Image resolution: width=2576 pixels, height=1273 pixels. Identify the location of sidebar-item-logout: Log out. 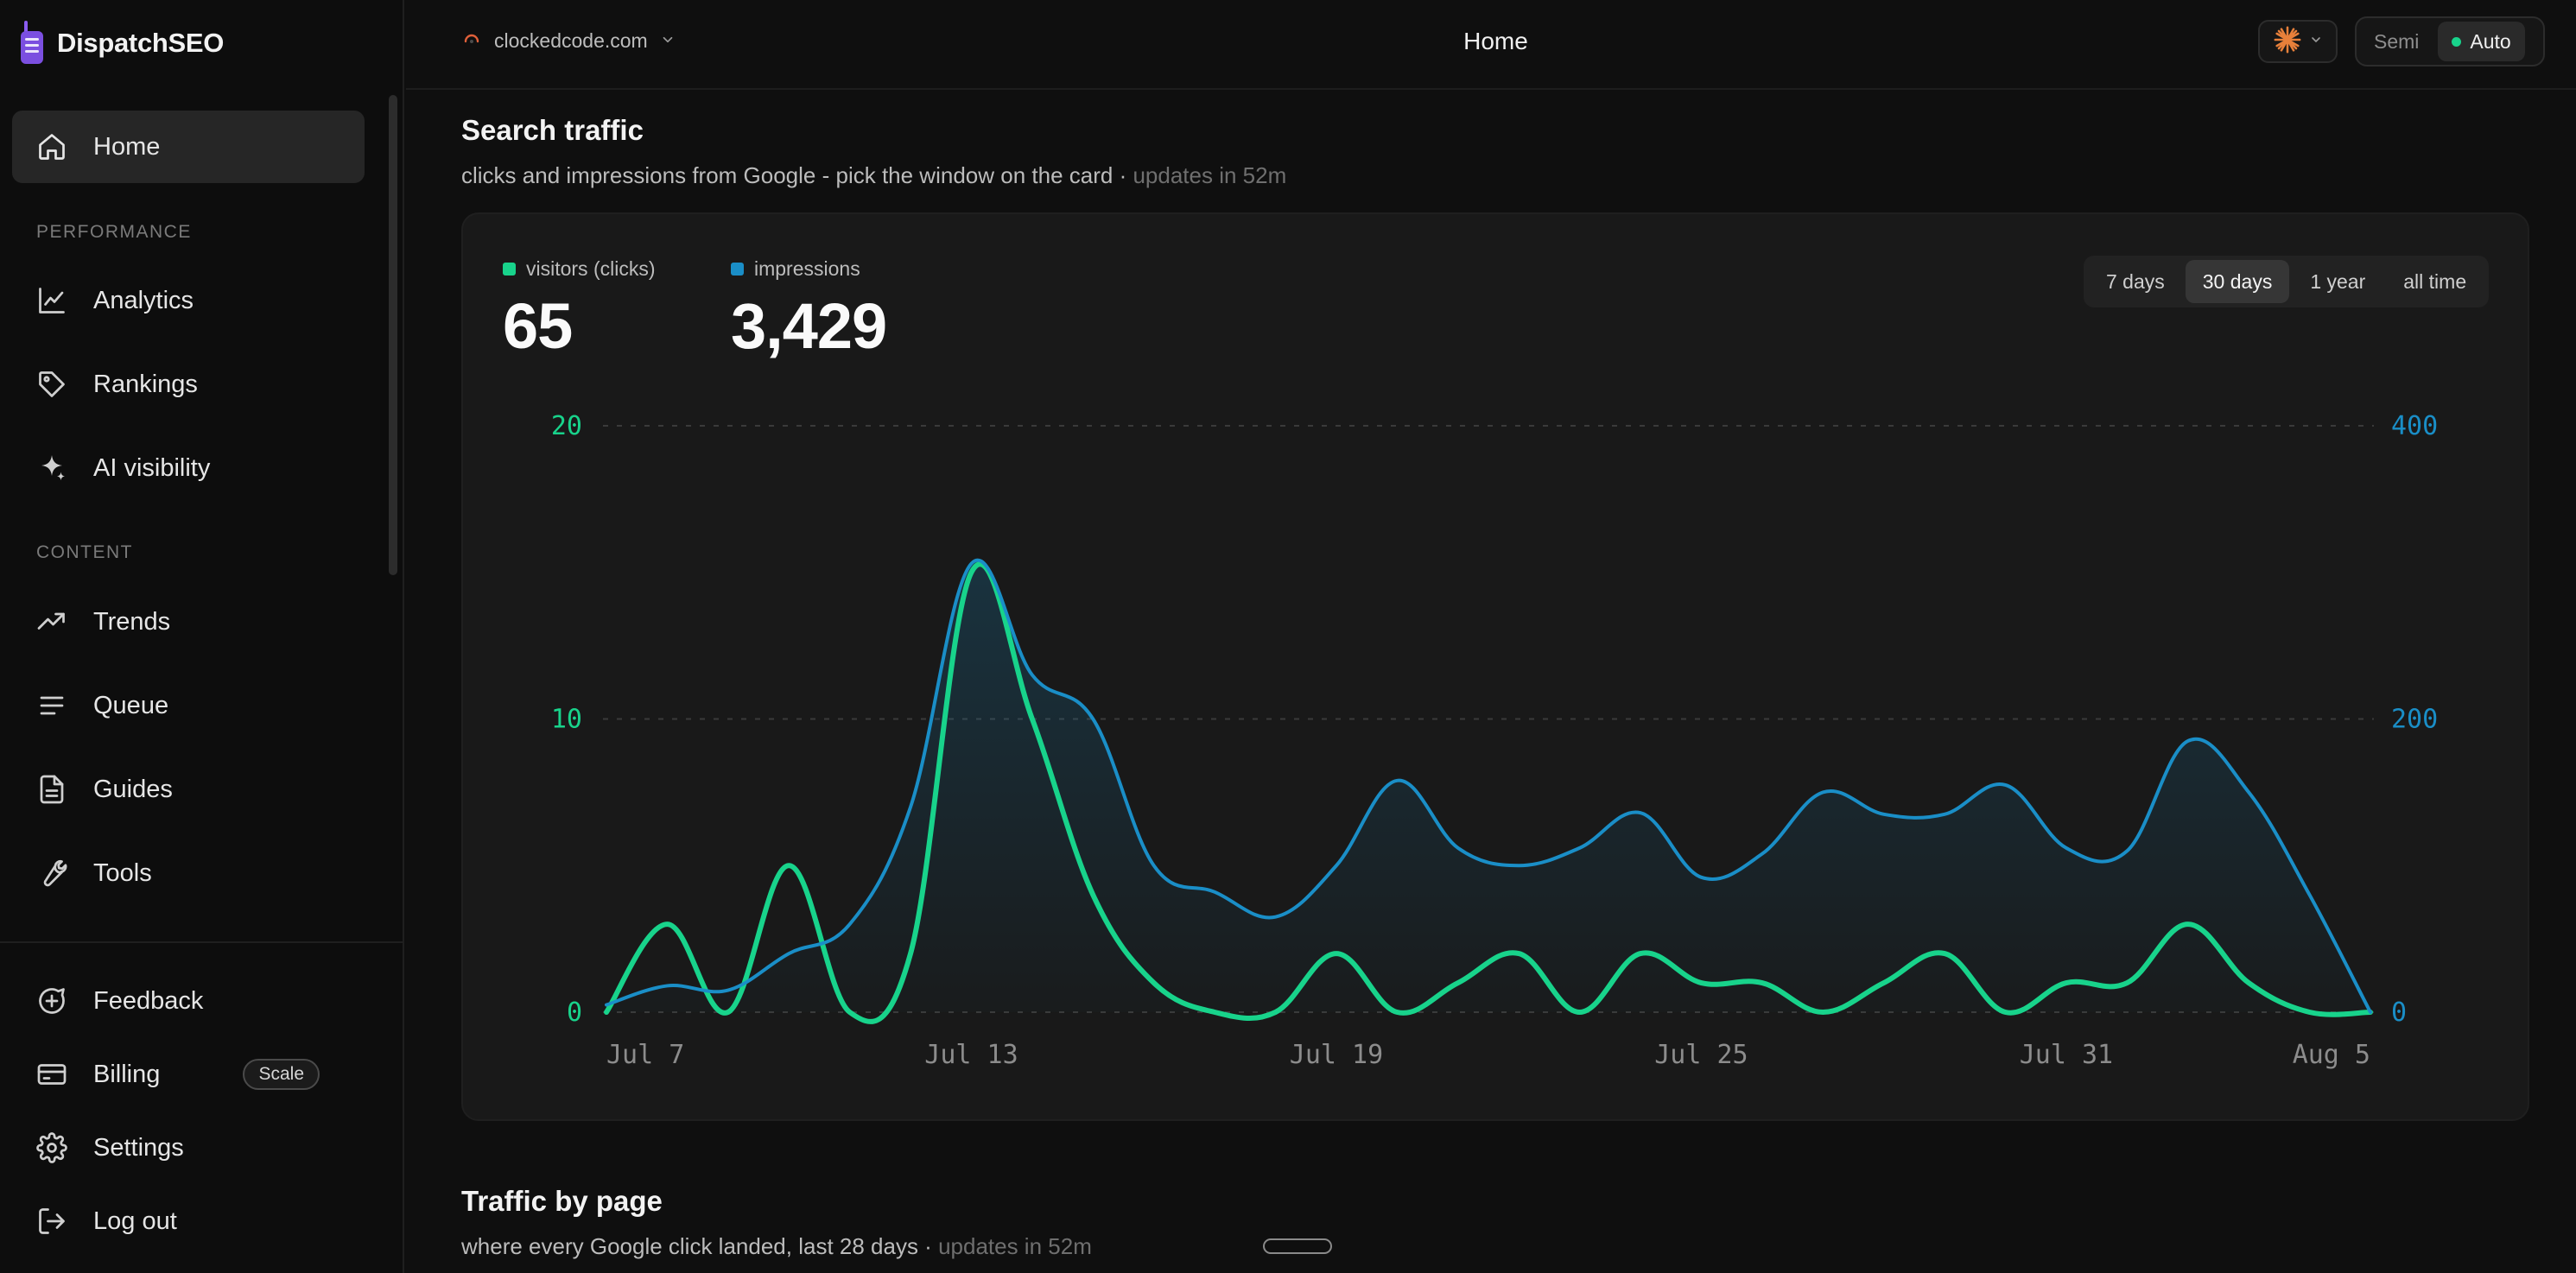
(188, 1221).